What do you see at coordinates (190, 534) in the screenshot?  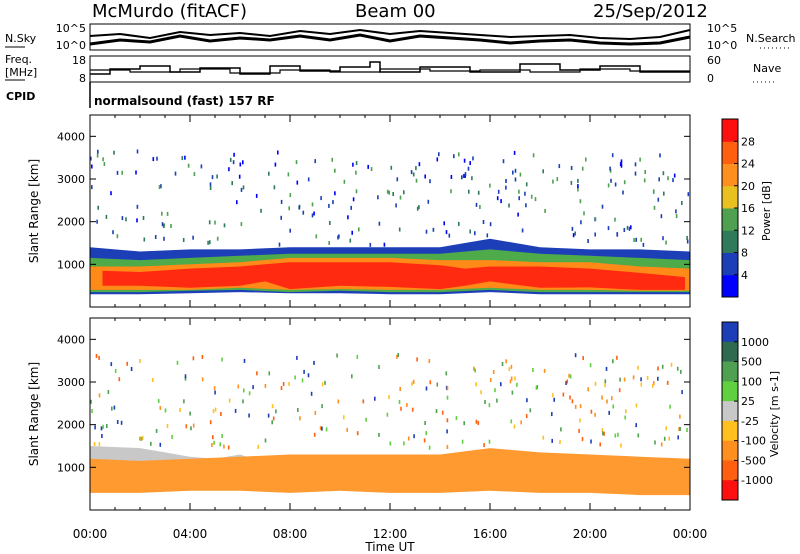 I see `x-tick-label: 04:00` at bounding box center [190, 534].